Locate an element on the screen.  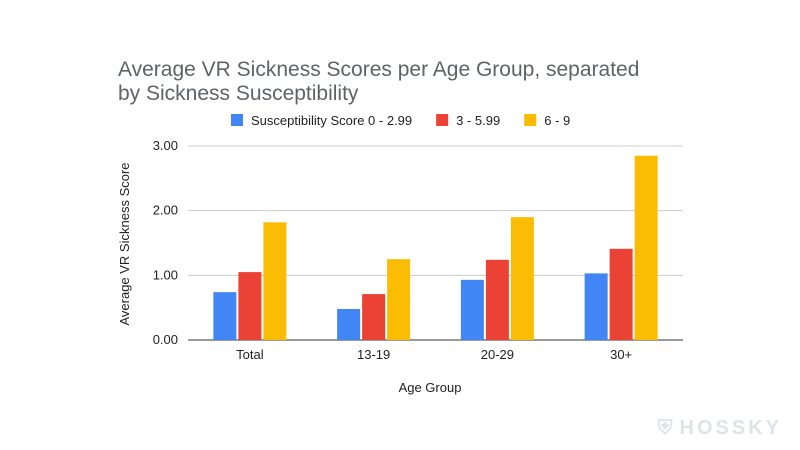
x-tick-label: 30+ is located at coordinates (621, 354).